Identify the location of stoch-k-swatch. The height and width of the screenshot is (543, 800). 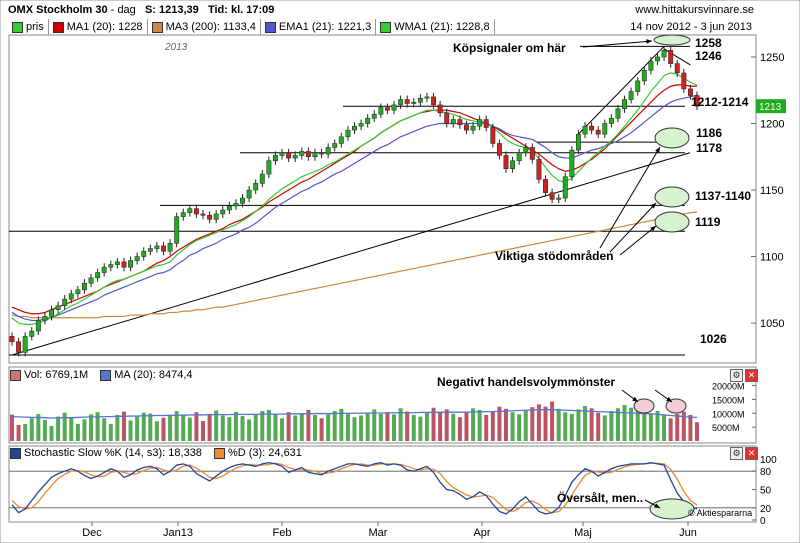
(15, 453).